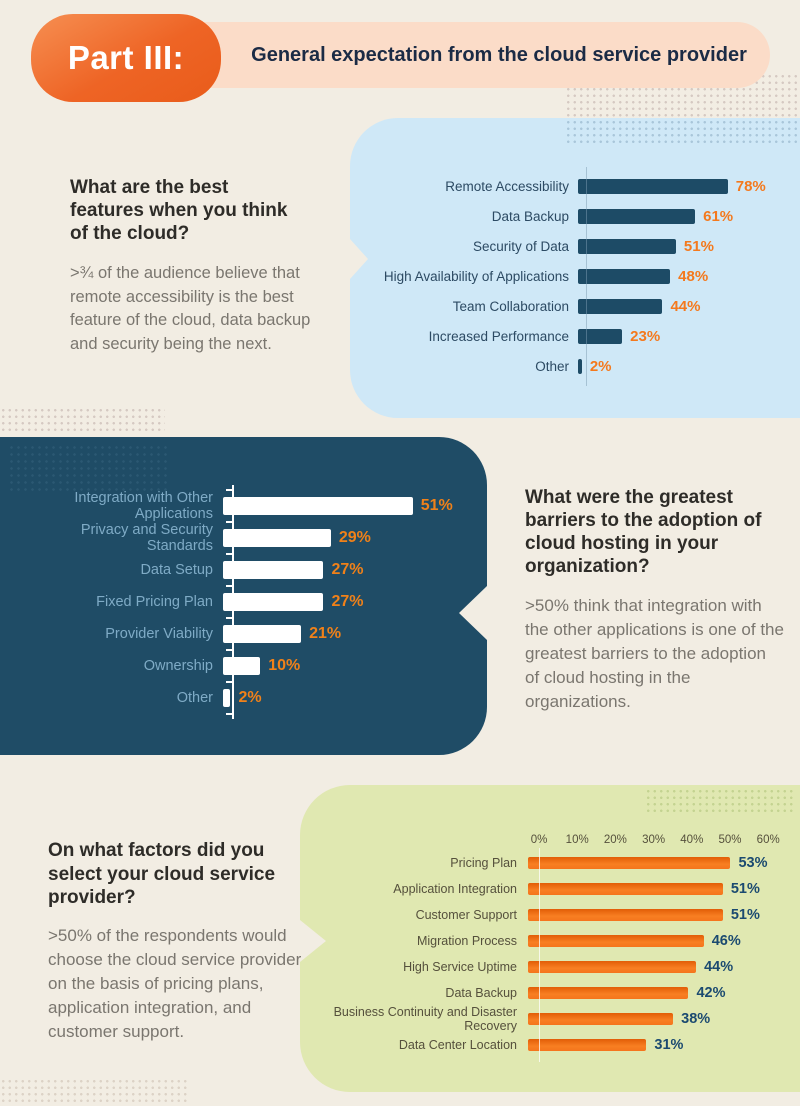  I want to click on x-axis-tick: 40%, so click(692, 840).